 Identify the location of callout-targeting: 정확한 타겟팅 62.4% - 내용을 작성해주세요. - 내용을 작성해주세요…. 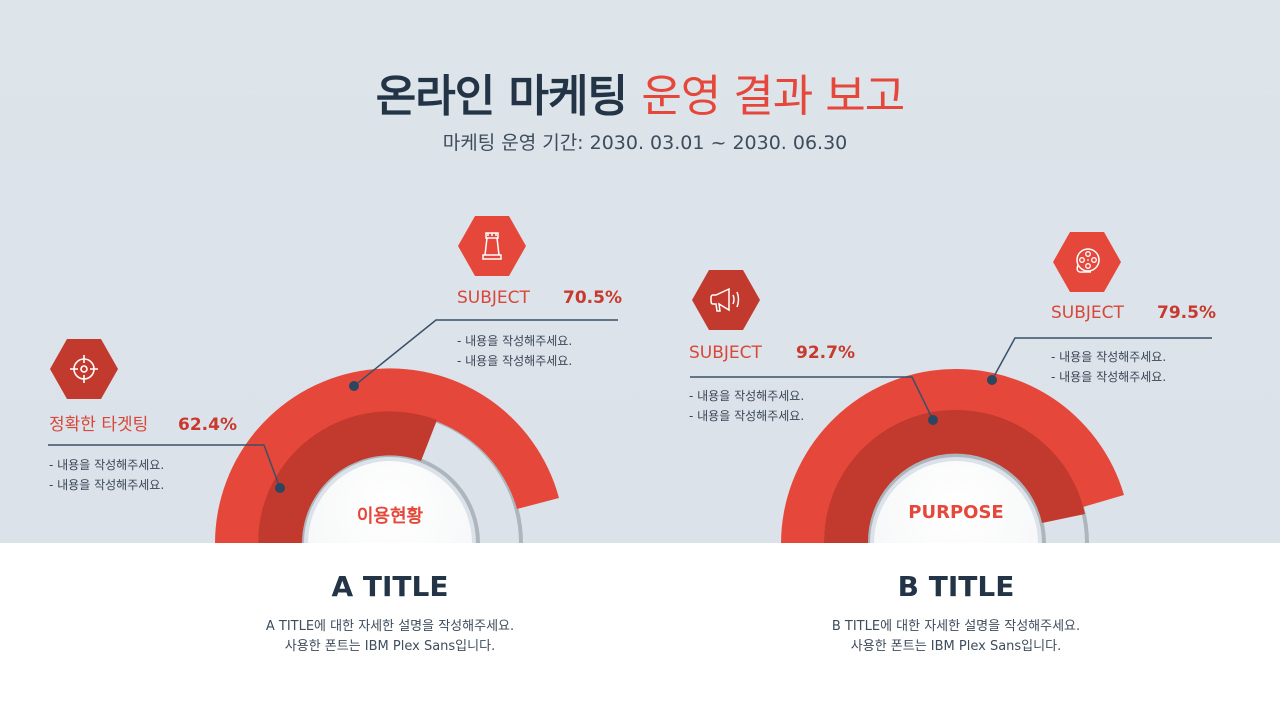
(143, 452).